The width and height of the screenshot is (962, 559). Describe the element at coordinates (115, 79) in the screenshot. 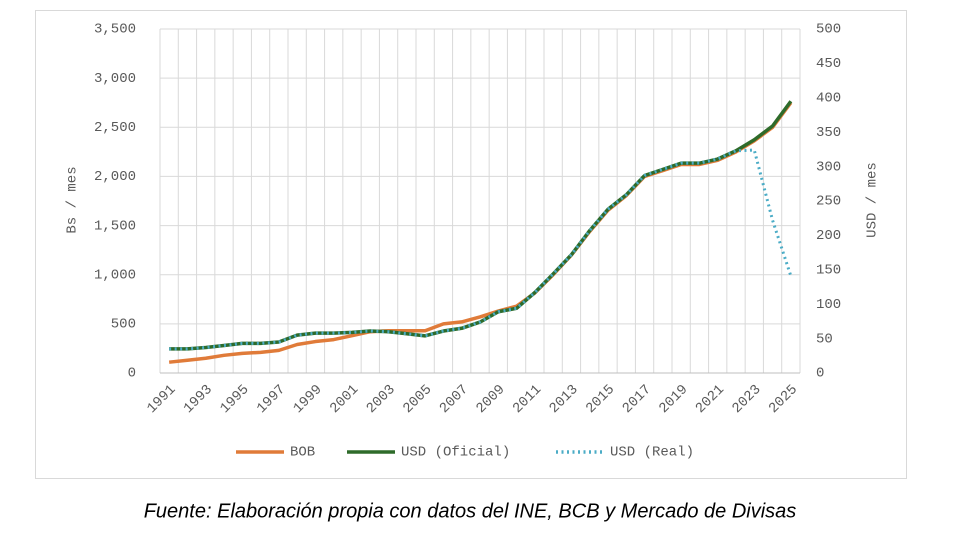

I see `y-tick-label: 3,000` at that location.